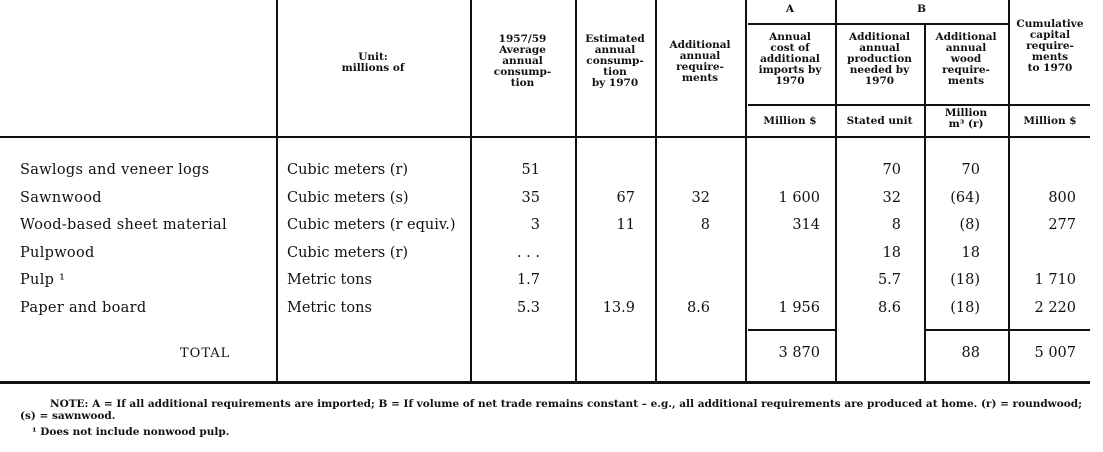 This screenshot has width=1103, height=452. What do you see at coordinates (700, 61) in the screenshot?
I see `header-additional: Additional annual require-ments` at bounding box center [700, 61].